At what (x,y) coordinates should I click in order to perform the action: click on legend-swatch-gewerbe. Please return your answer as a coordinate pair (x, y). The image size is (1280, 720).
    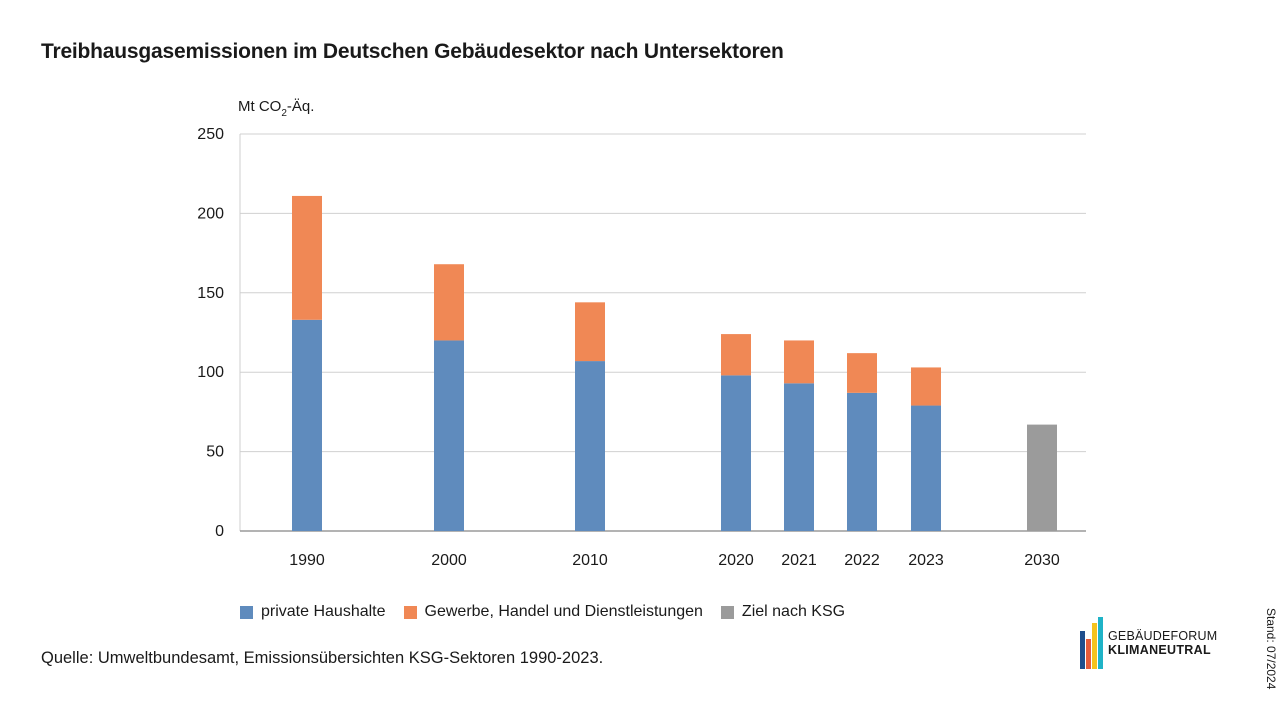
    Looking at the image, I should click on (410, 612).